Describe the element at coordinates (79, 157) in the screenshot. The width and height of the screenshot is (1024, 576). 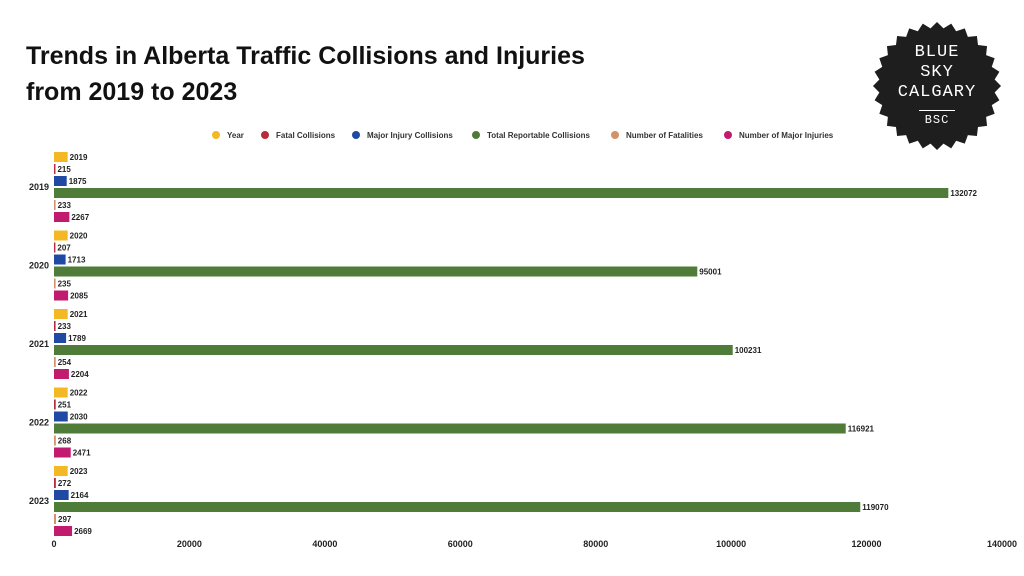
I see `data-label: 2019` at that location.